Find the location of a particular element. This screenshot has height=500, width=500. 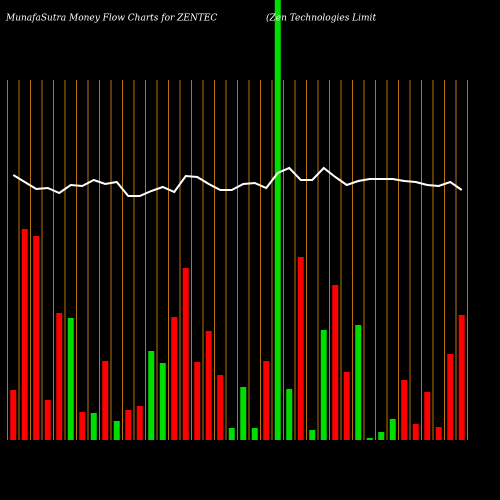

chart-title: MunafaSutra Money Flow Charts for ZENTEC is located at coordinates (111, 19).